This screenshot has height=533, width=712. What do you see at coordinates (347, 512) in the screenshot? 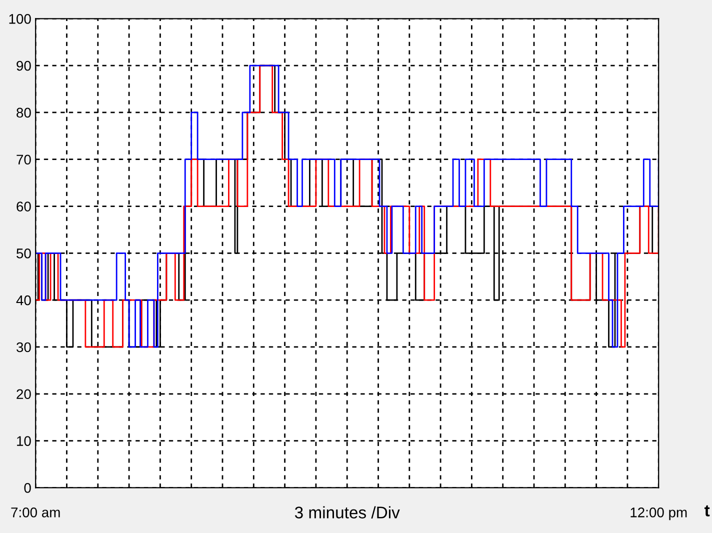
I see `x-axis-title: 3 minutes /Div` at bounding box center [347, 512].